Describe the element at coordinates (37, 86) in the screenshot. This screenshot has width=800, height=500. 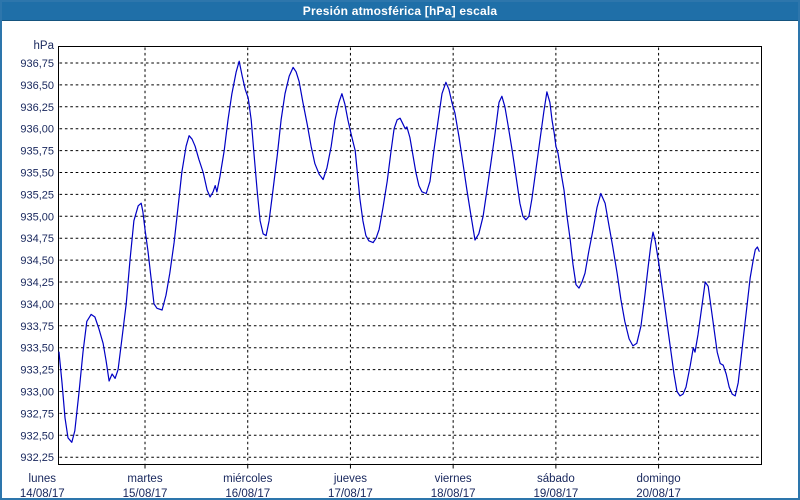
I see `y-tick-label: 936,50` at that location.